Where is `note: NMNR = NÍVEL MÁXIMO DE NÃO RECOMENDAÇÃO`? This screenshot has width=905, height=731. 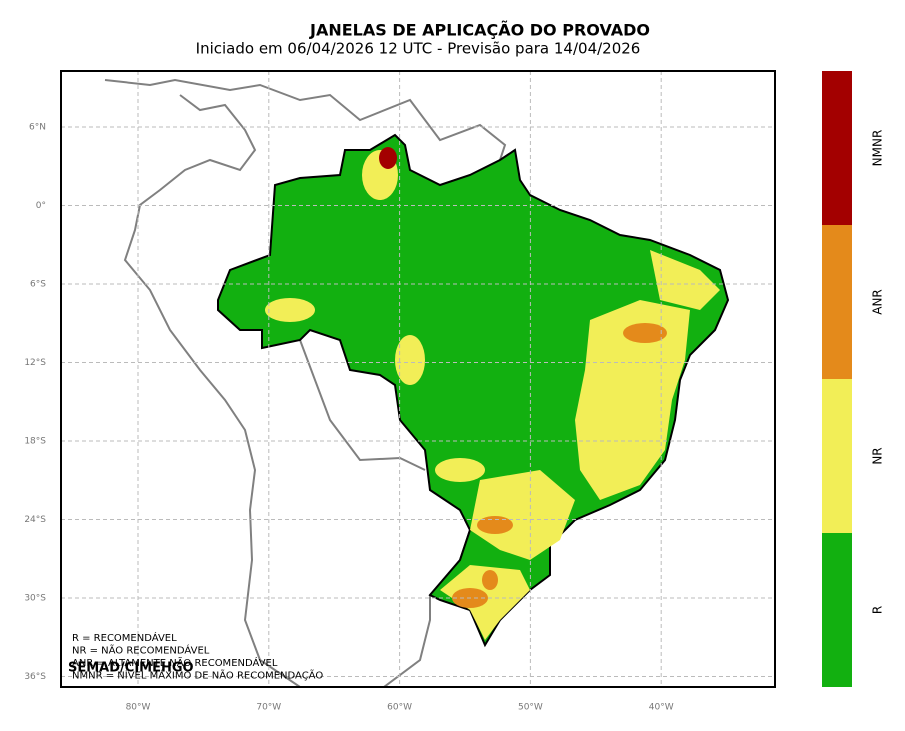 note: NMNR = NÍVEL MÁXIMO DE NÃO RECOMENDAÇÃO is located at coordinates (197, 675).